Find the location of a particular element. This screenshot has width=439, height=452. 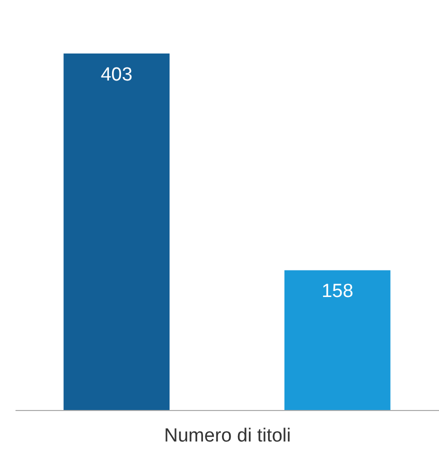

x-axis-title: Numero di titoli is located at coordinates (227, 436).